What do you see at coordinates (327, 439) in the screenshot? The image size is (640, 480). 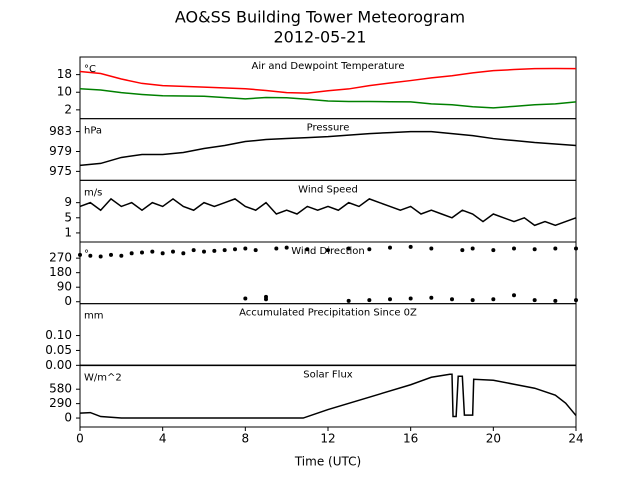 I see `x-tick-label: 12` at bounding box center [327, 439].